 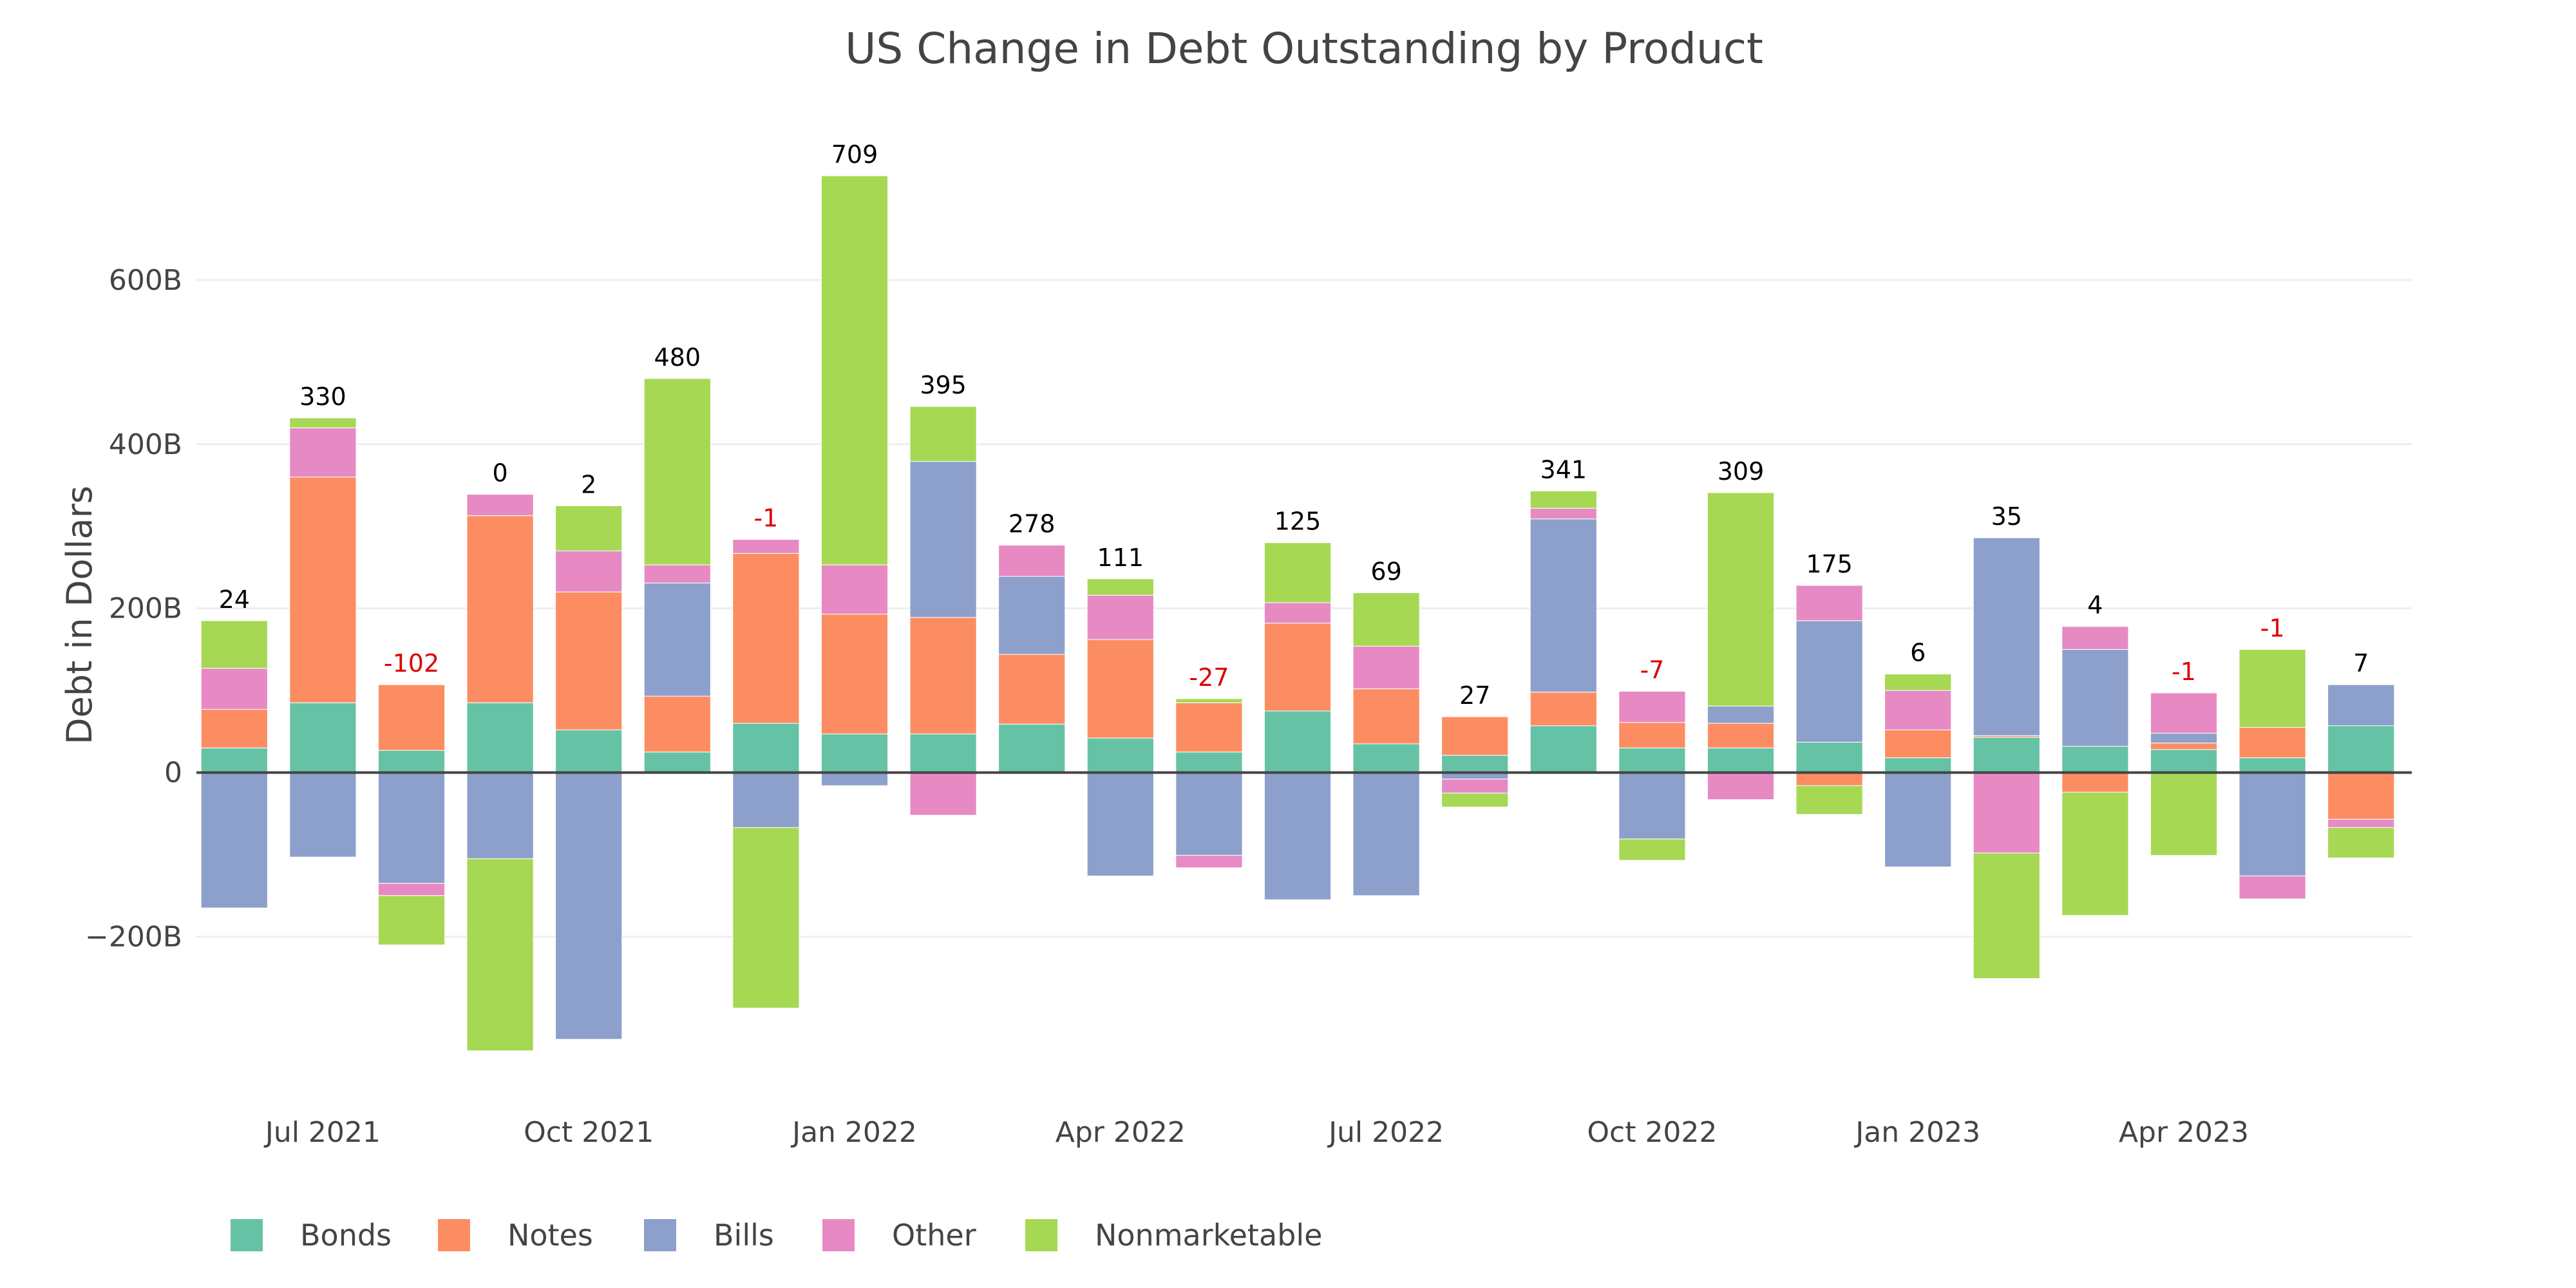 What do you see at coordinates (133, 937) in the screenshot?
I see `y-tick-label: −200B` at bounding box center [133, 937].